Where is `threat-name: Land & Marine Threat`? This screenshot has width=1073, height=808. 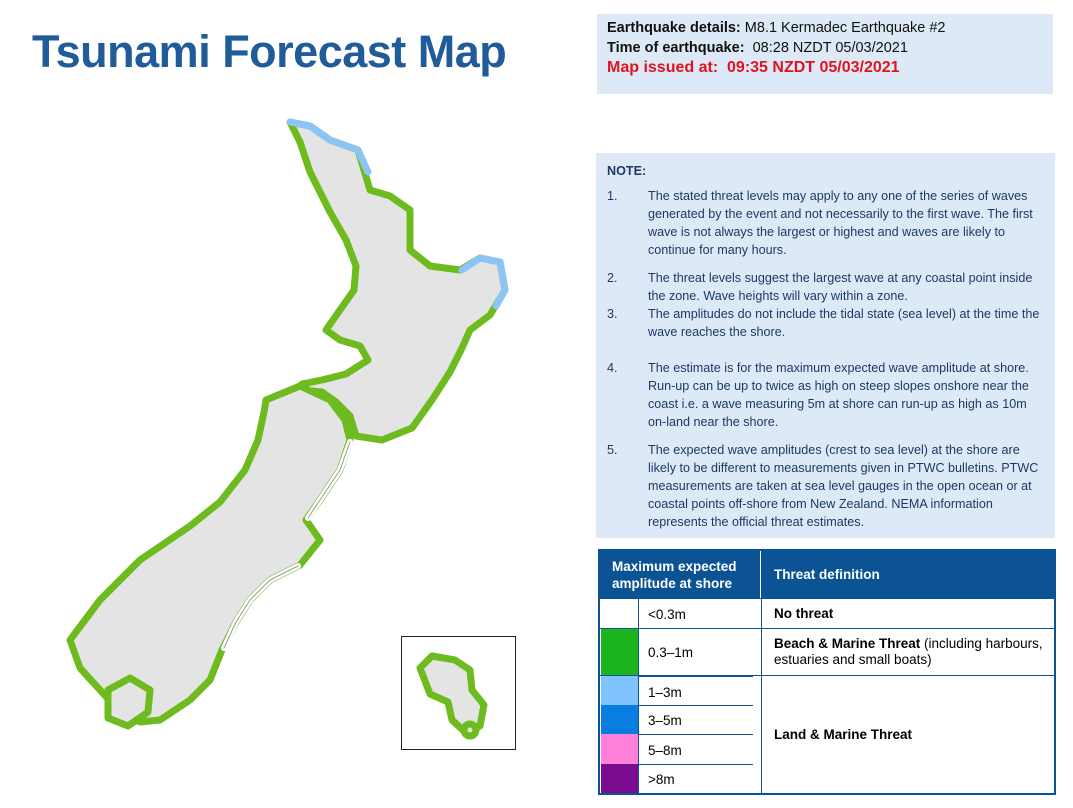
threat-name: Land & Marine Threat is located at coordinates (843, 734).